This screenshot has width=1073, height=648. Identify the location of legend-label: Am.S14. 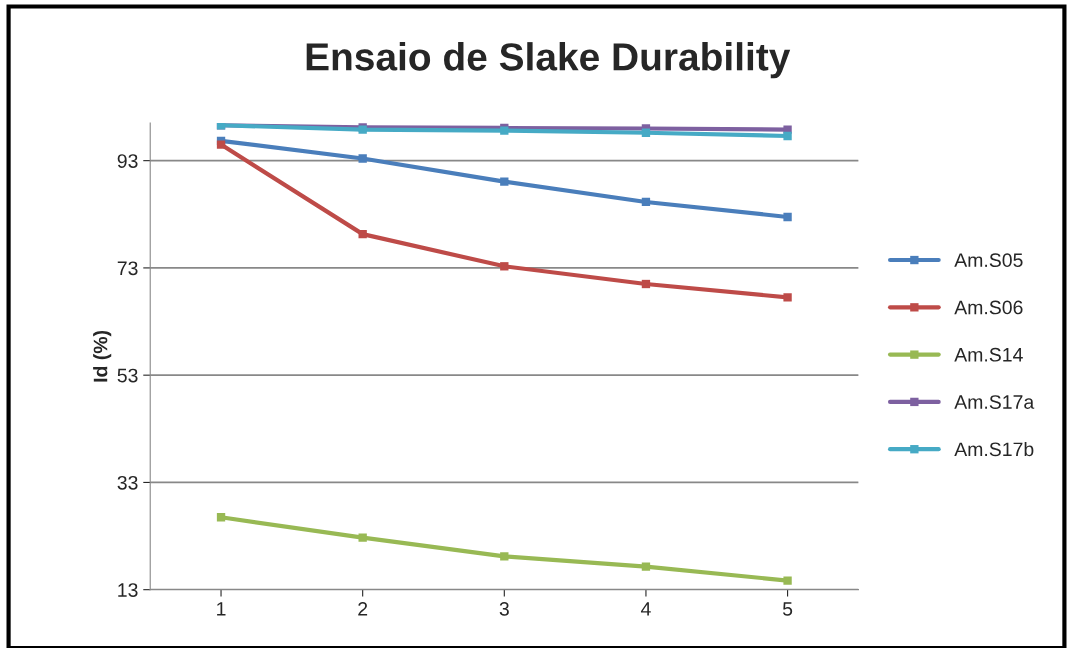
(988, 354).